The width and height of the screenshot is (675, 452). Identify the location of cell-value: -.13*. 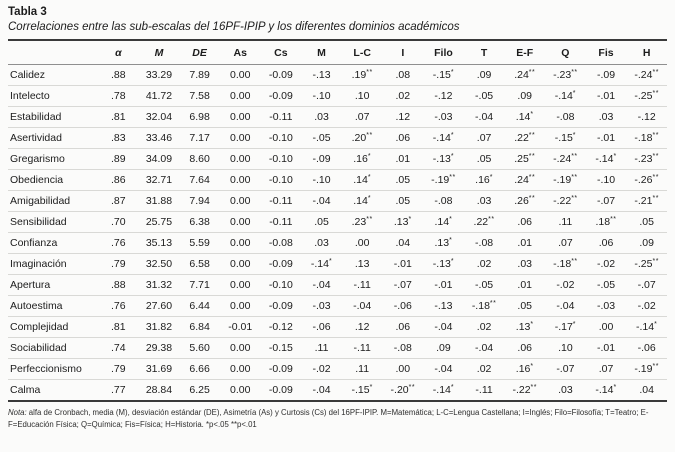
(443, 264).